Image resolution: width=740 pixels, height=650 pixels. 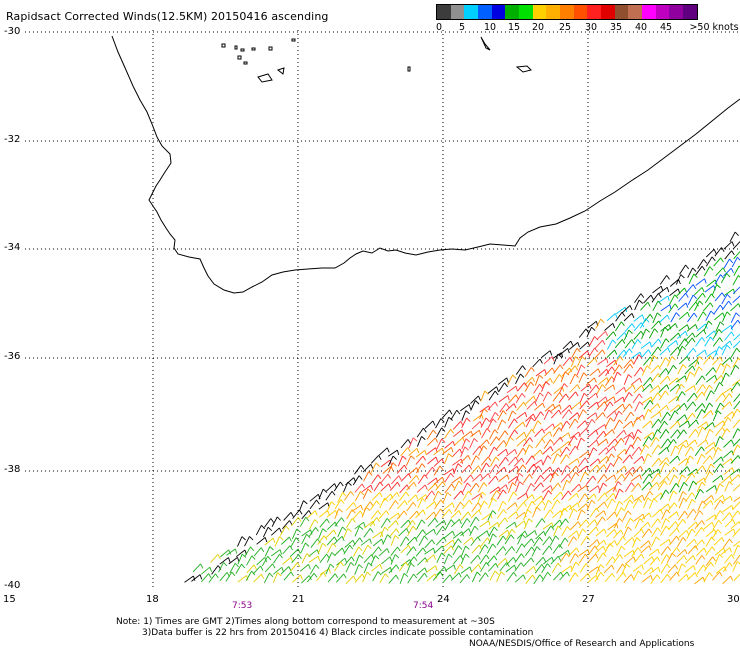 I want to click on lat-label: -38, so click(x=12, y=469).